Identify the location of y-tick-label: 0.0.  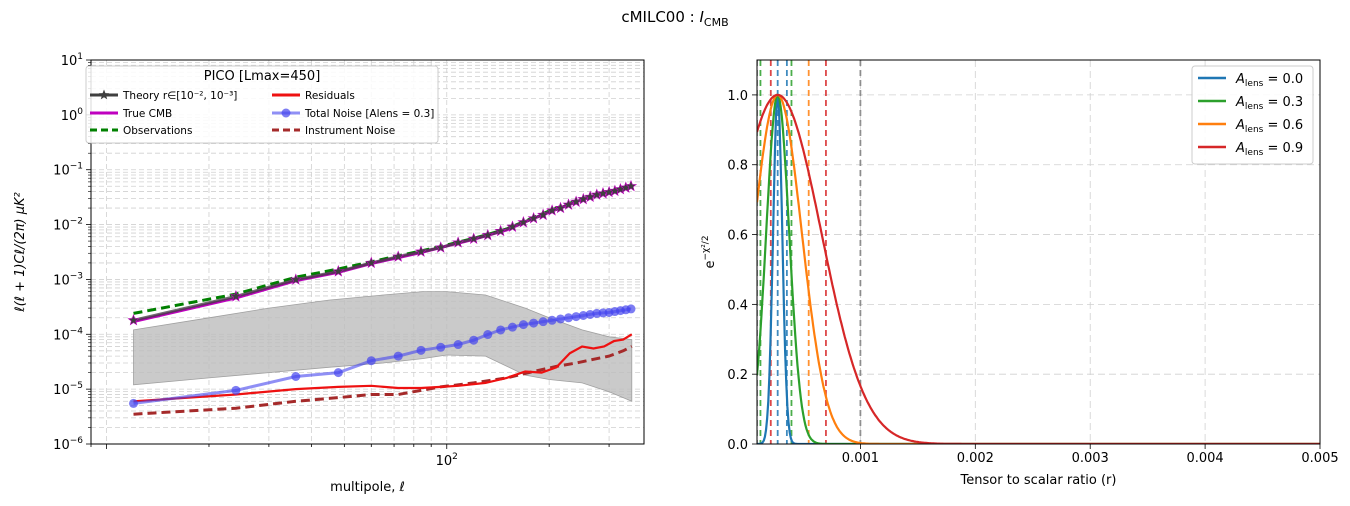
(737, 445).